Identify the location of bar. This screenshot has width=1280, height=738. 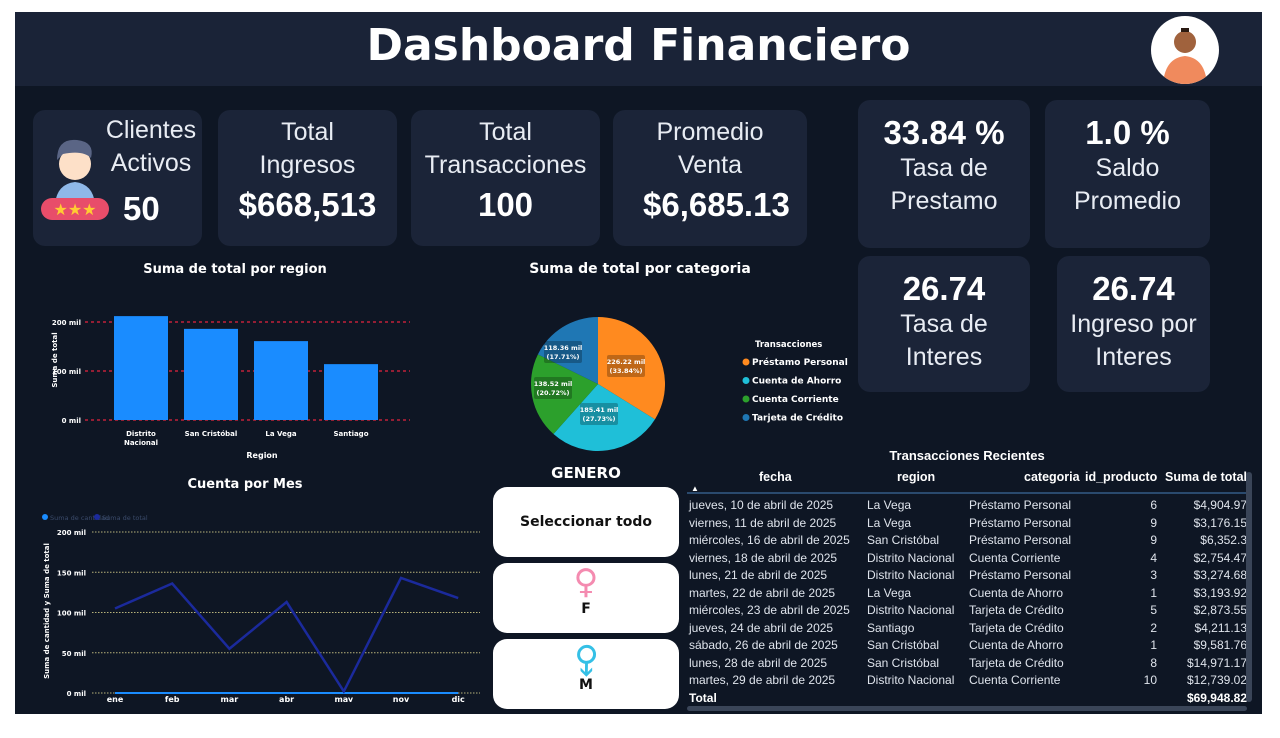
(281, 380).